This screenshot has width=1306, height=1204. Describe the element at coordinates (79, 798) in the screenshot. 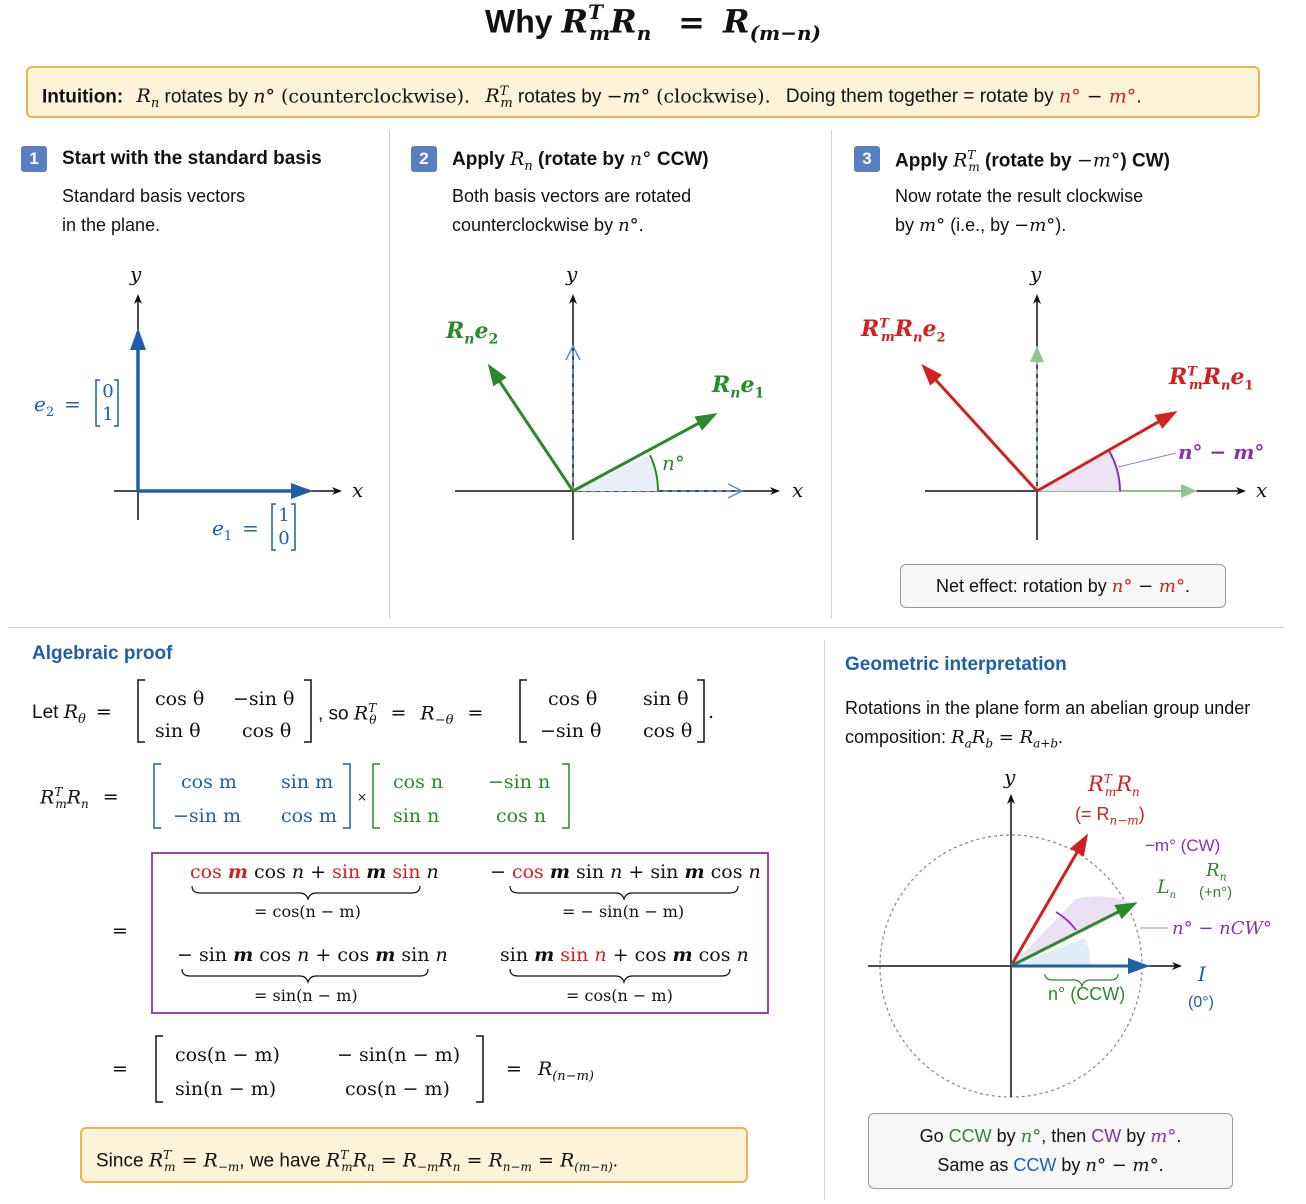

I see `rtrn-lhs: RTmRn =` at that location.